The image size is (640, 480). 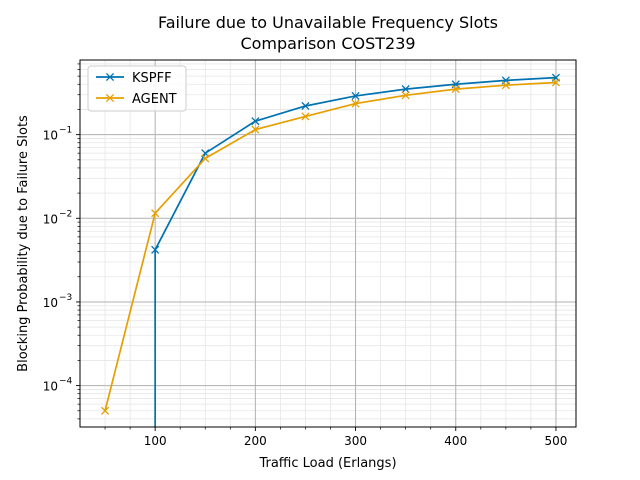 What do you see at coordinates (327, 43) in the screenshot?
I see `chart-subtitle: Comparison COST239` at bounding box center [327, 43].